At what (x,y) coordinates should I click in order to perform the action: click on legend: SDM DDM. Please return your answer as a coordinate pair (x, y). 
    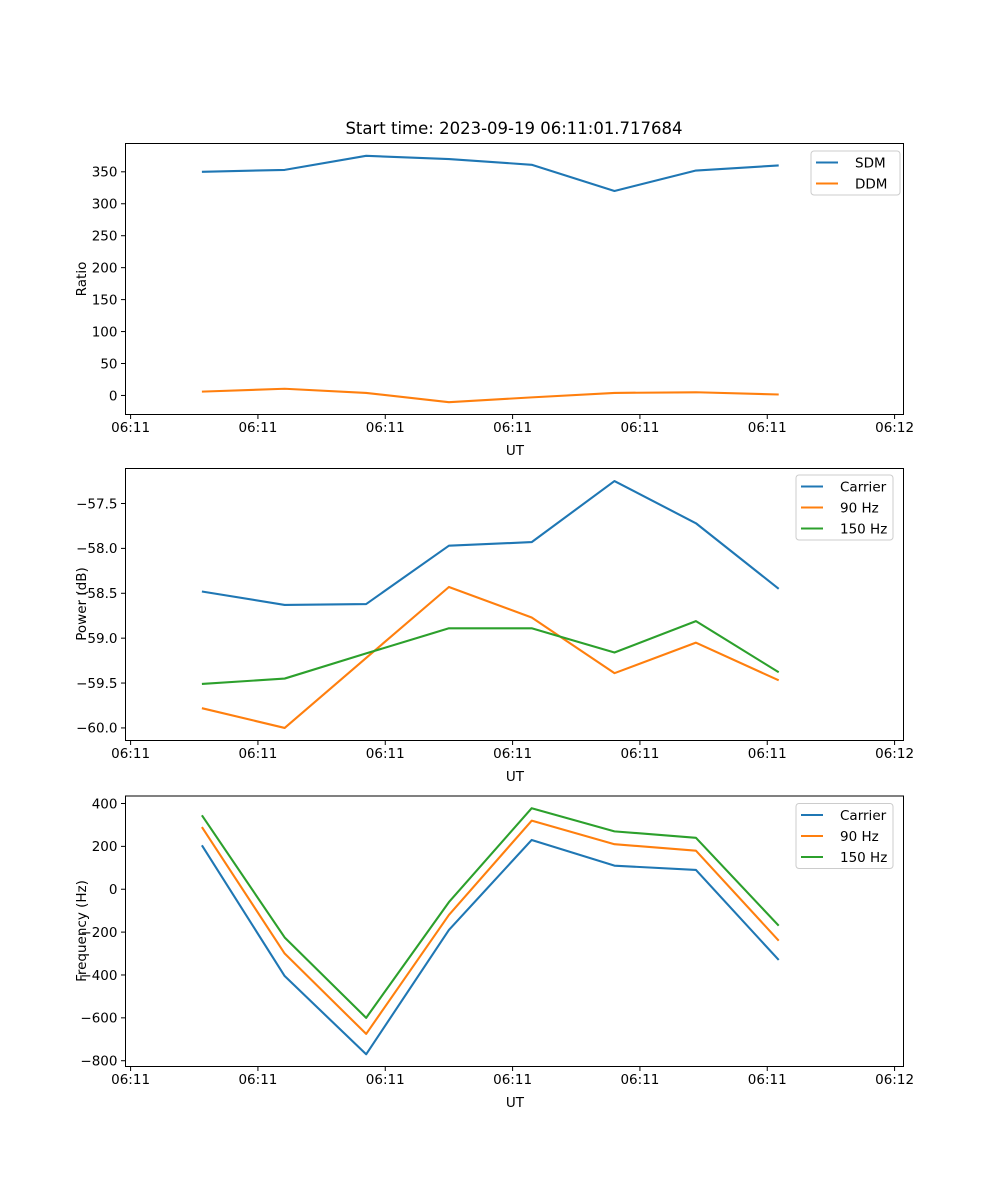
    Looking at the image, I should click on (855, 173).